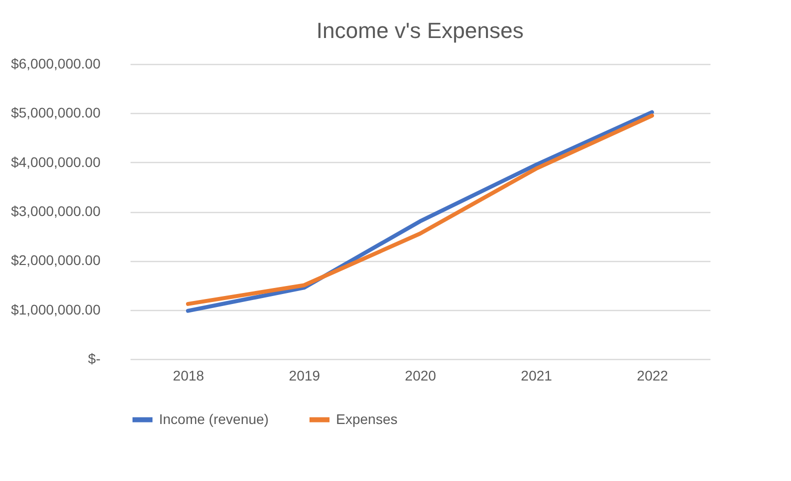 The image size is (791, 481). Describe the element at coordinates (367, 418) in the screenshot. I see `legend-label: Expenses` at that location.